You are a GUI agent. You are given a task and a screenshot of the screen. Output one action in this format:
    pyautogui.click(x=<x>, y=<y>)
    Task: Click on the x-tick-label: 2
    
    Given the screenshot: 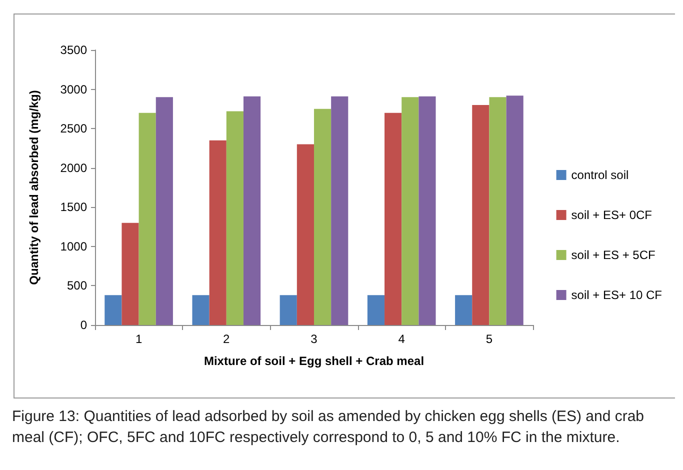 What is the action you would take?
    pyautogui.click(x=226, y=339)
    